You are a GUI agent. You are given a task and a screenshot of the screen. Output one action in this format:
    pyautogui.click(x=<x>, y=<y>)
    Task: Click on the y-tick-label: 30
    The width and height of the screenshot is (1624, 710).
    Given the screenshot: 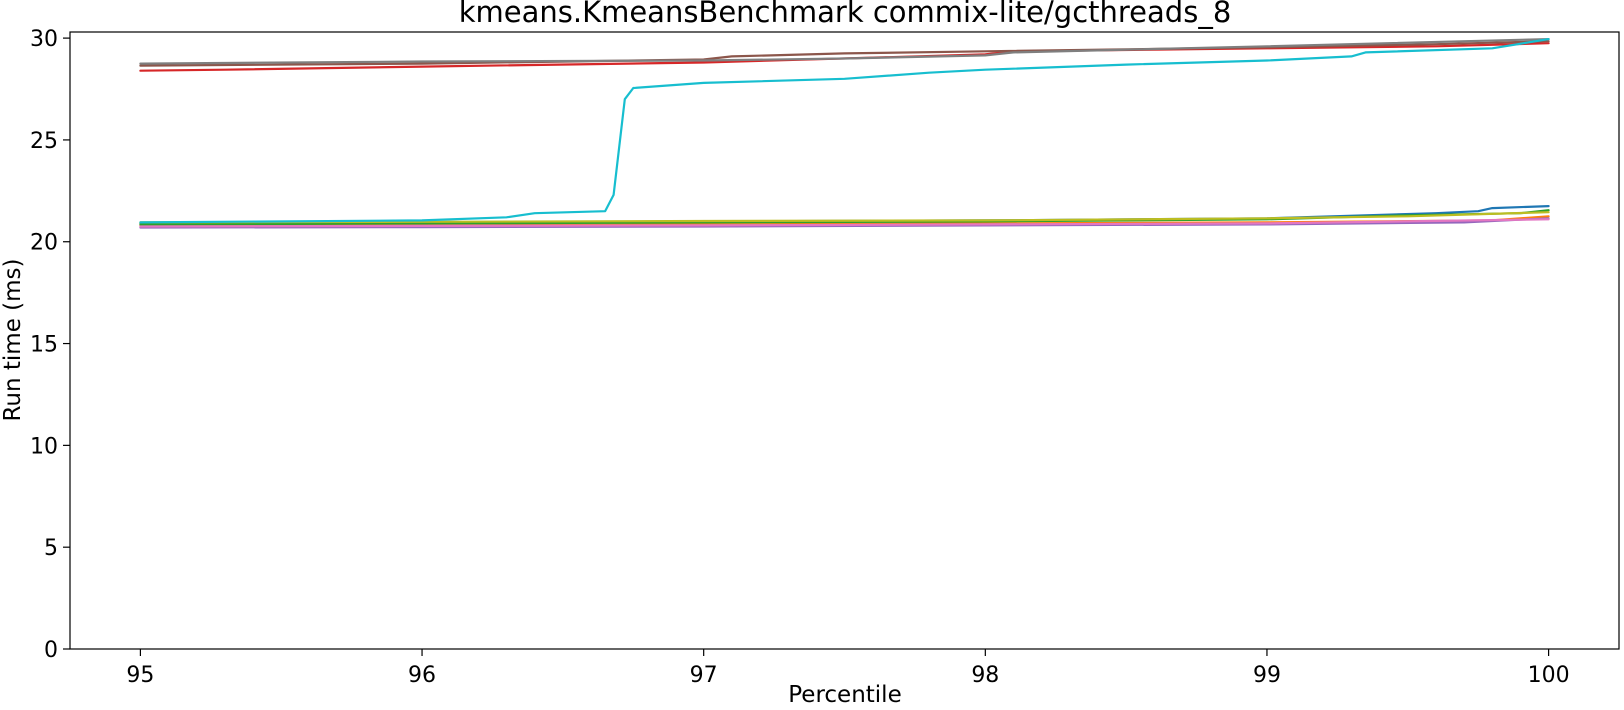 What is the action you would take?
    pyautogui.click(x=44, y=39)
    